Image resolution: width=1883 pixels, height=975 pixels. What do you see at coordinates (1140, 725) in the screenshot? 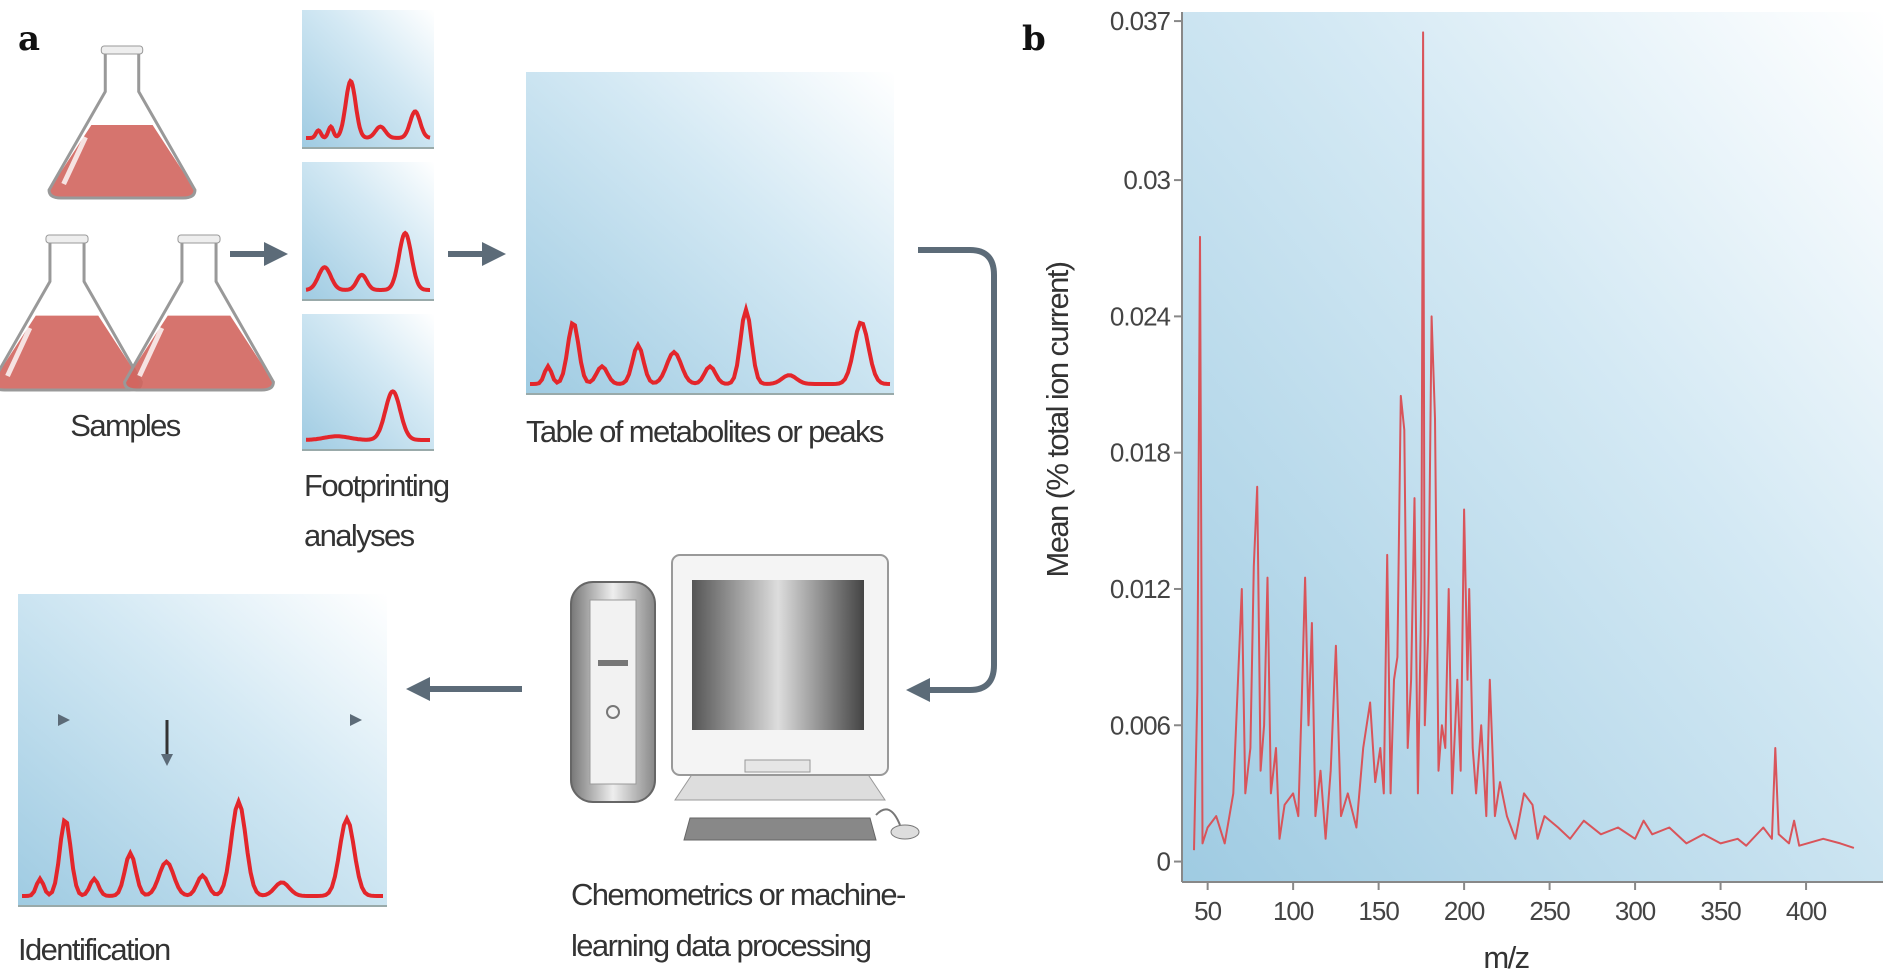
I see `y-tick-label: 0.006` at bounding box center [1140, 725].